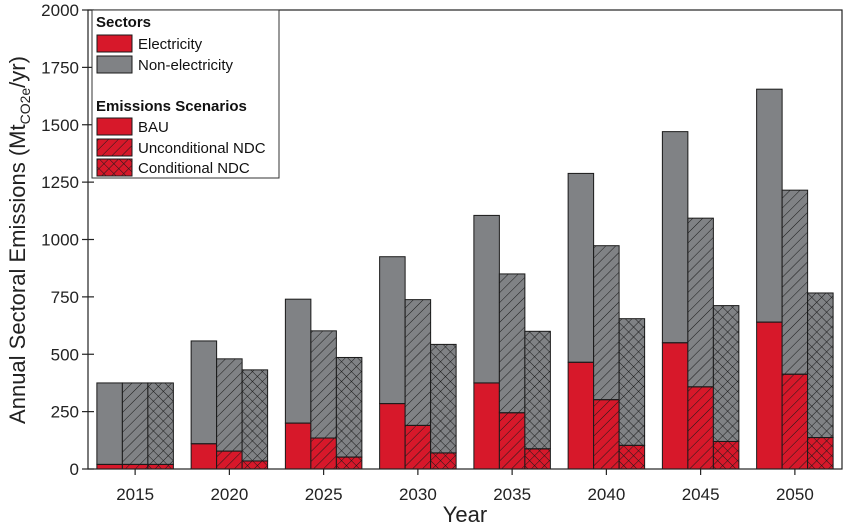 Image resolution: width=850 pixels, height=527 pixels. Describe the element at coordinates (726, 387) in the screenshot. I see `bar-conditional-ndc-2045-pattern` at that location.